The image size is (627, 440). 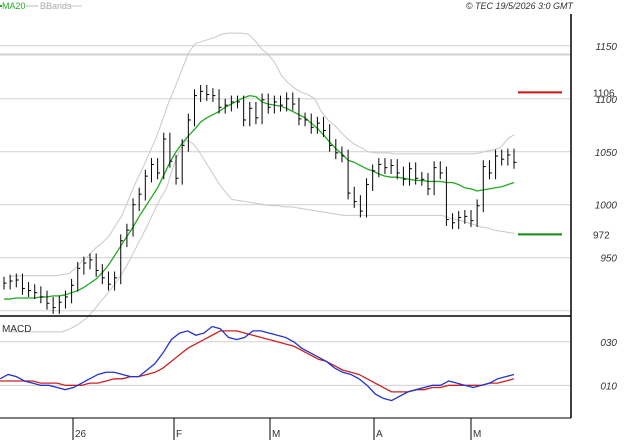 I want to click on time-axis-label: 26, so click(x=81, y=434).